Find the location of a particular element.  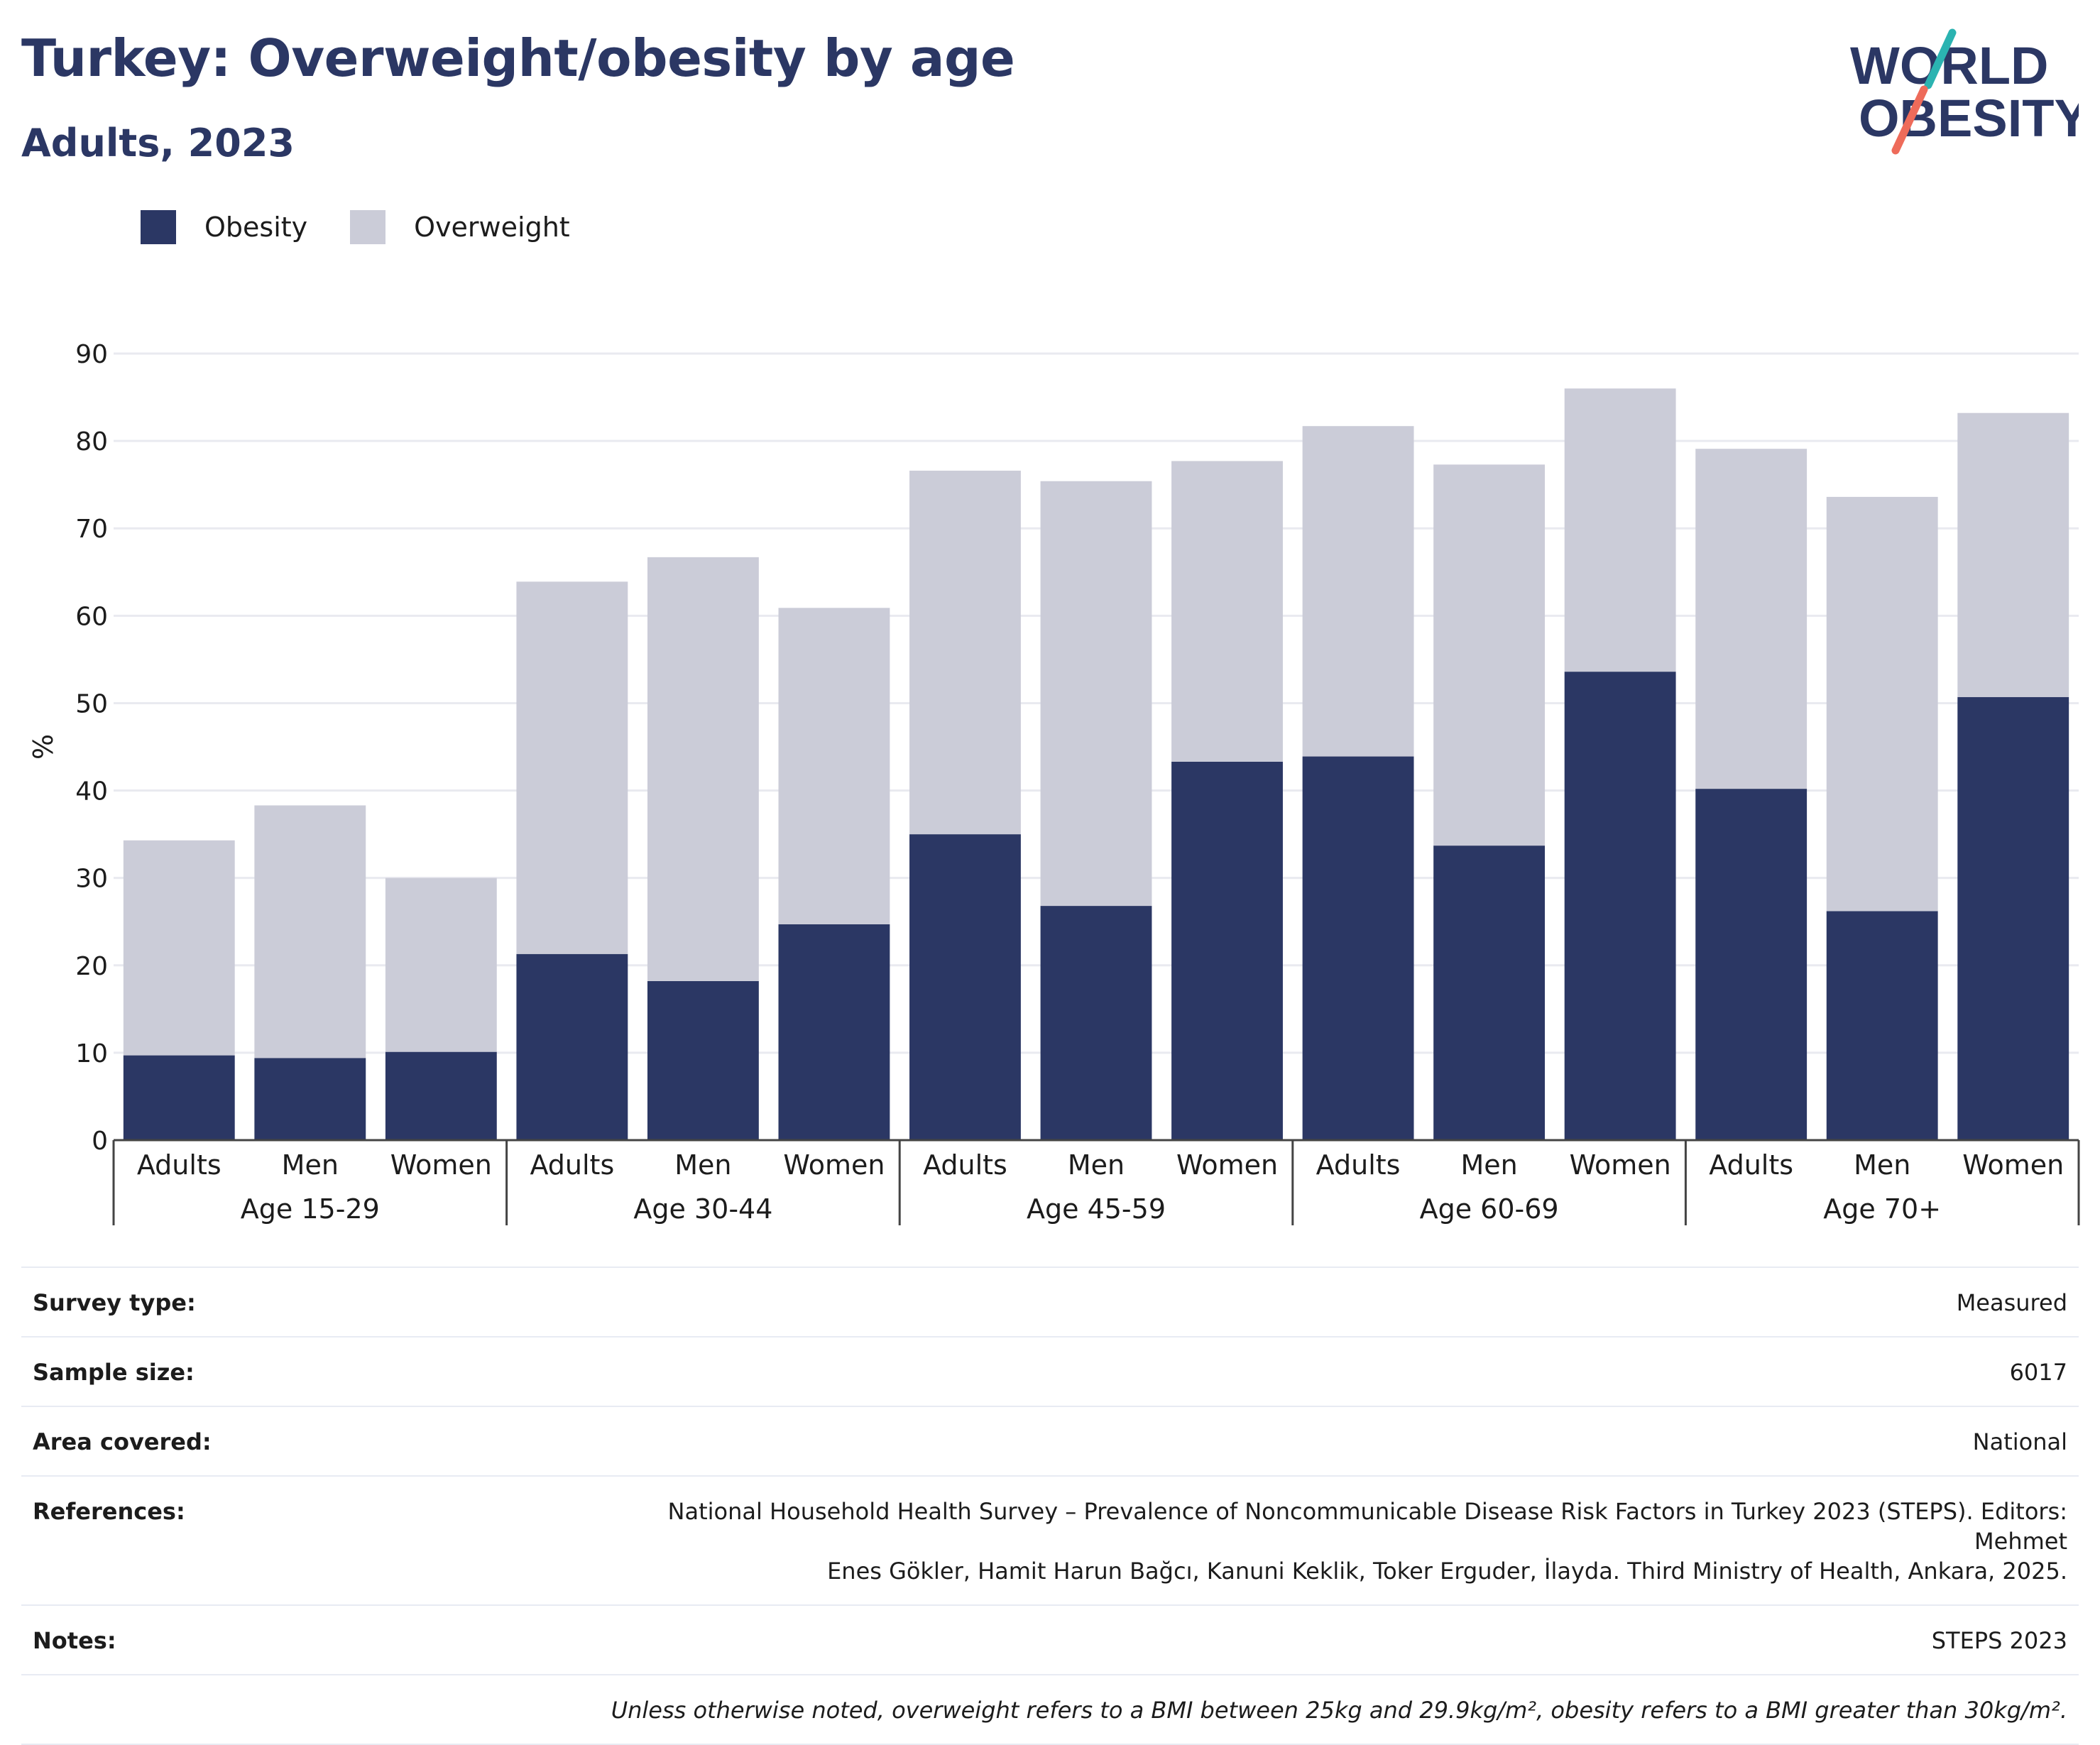

legend-item-overweight: Overweight is located at coordinates (460, 227).